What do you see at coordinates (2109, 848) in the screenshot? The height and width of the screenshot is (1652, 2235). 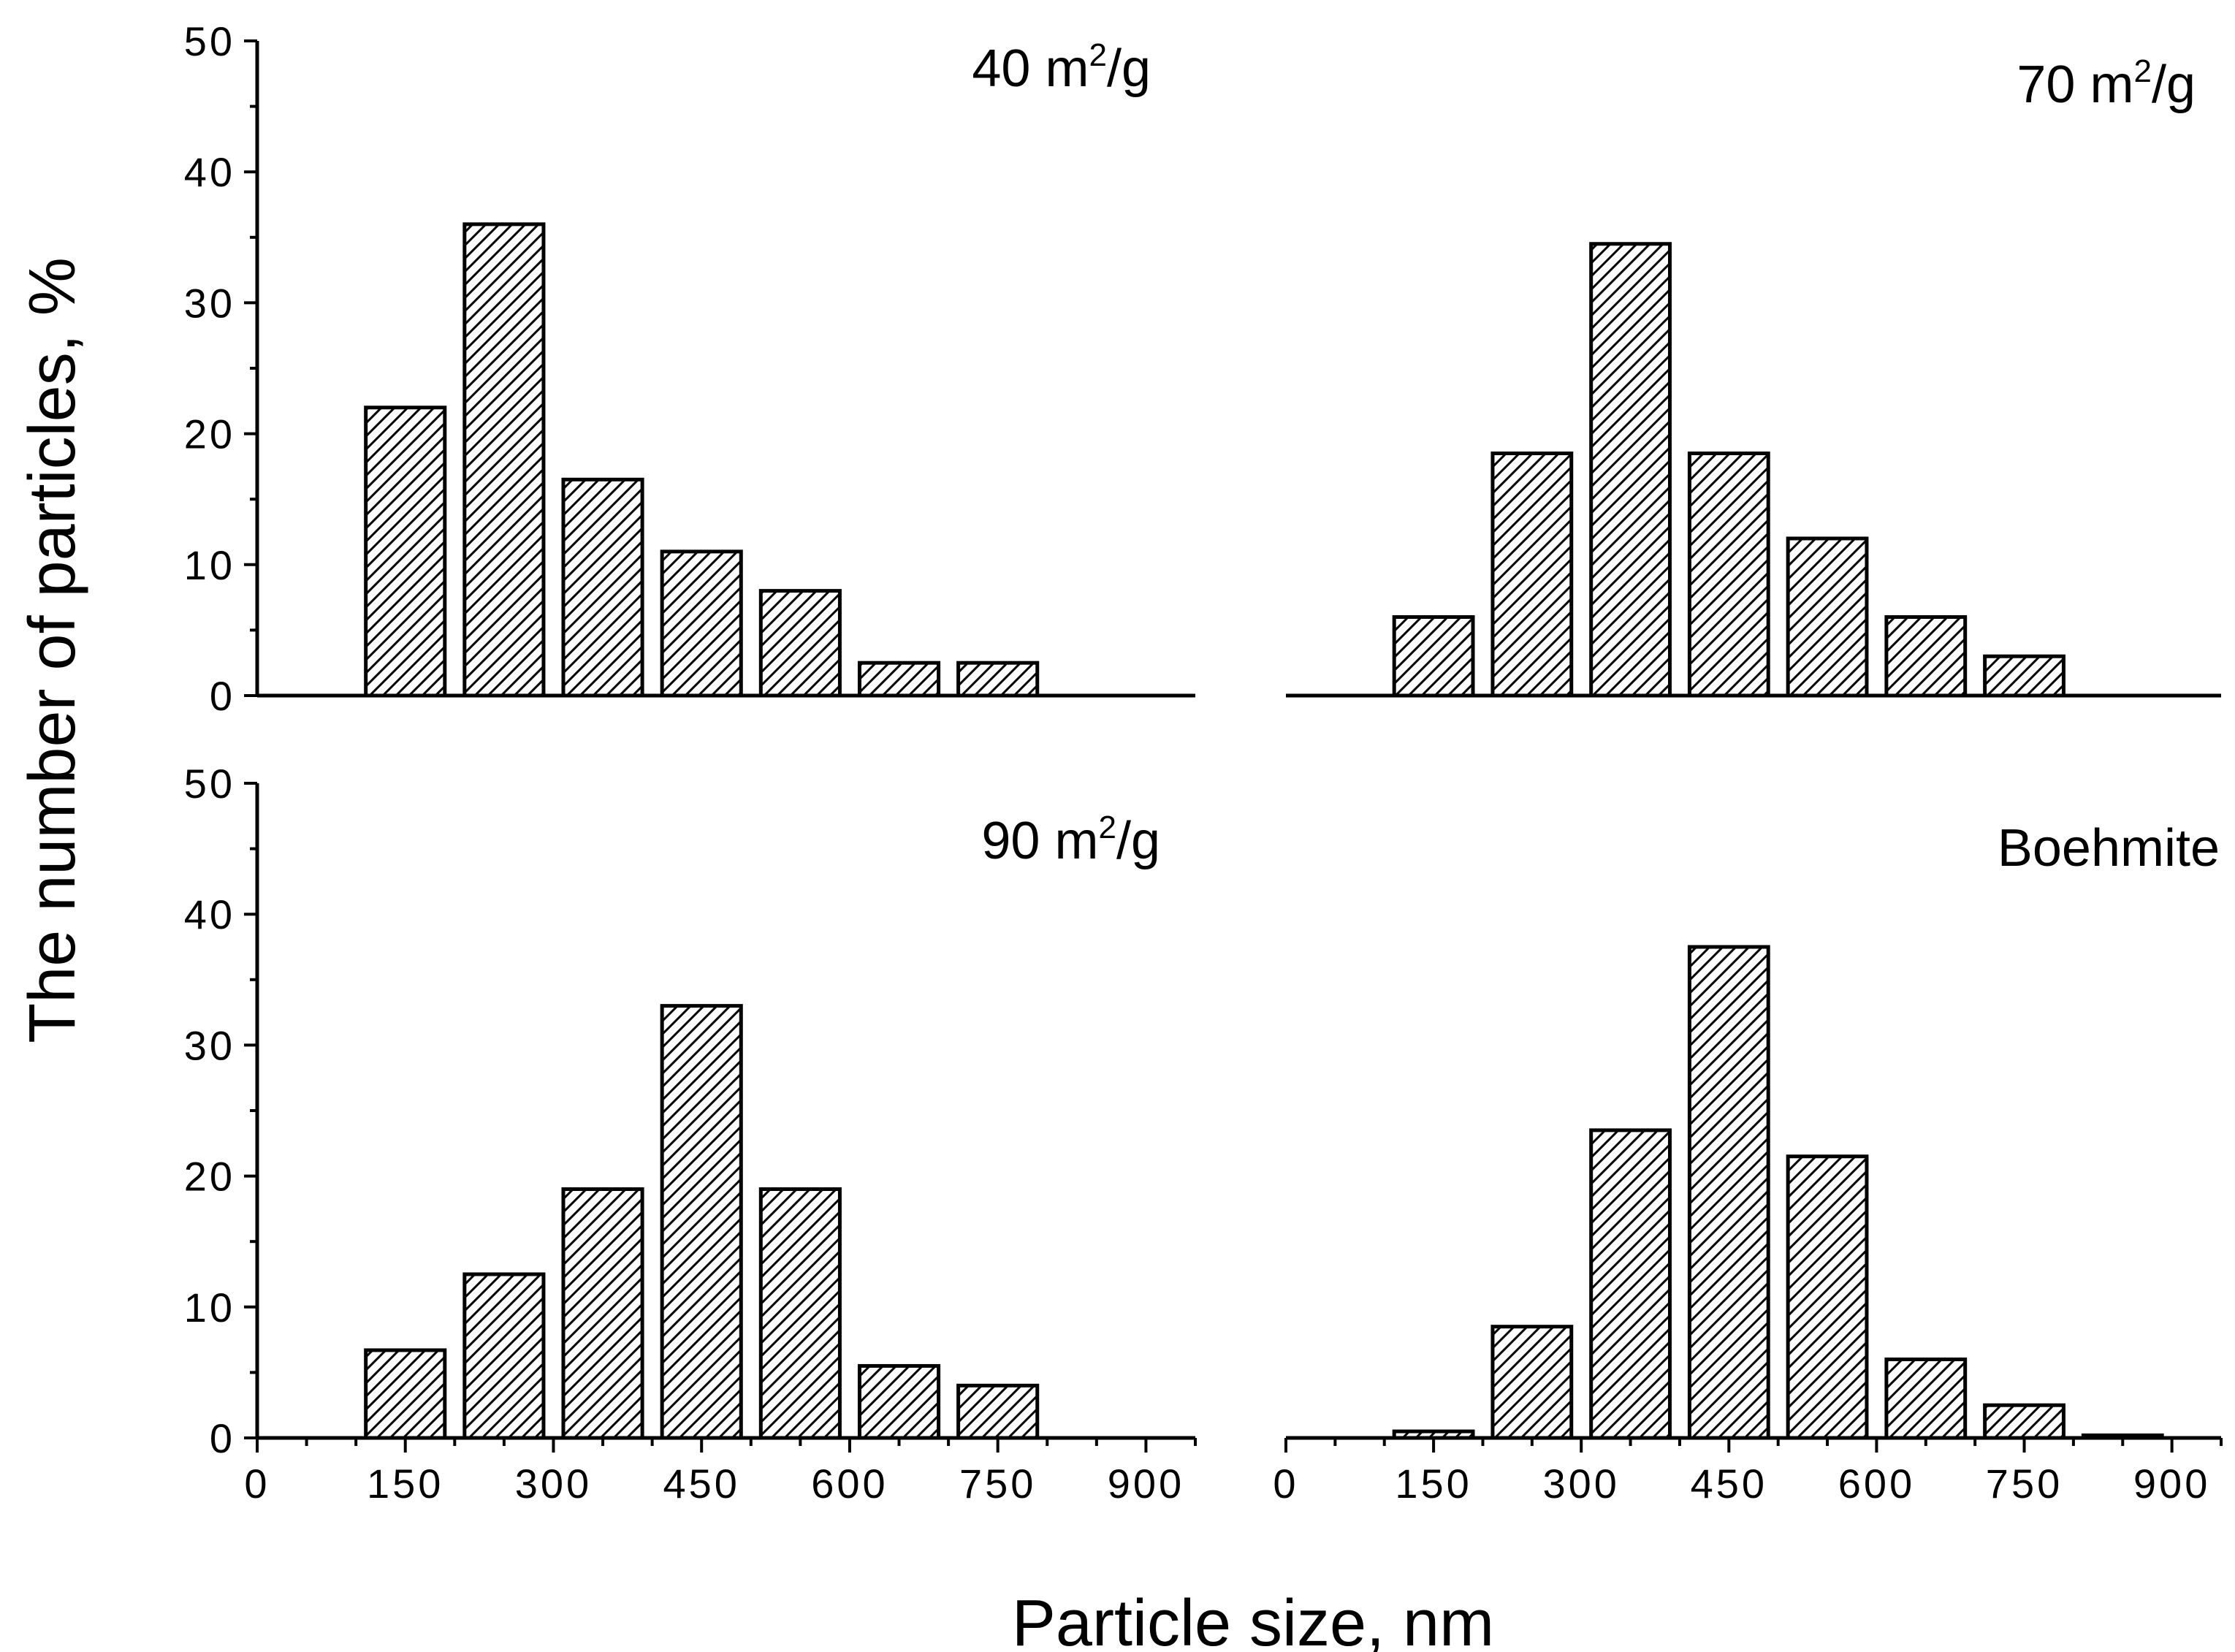 I see `panel-title: Boehmite` at bounding box center [2109, 848].